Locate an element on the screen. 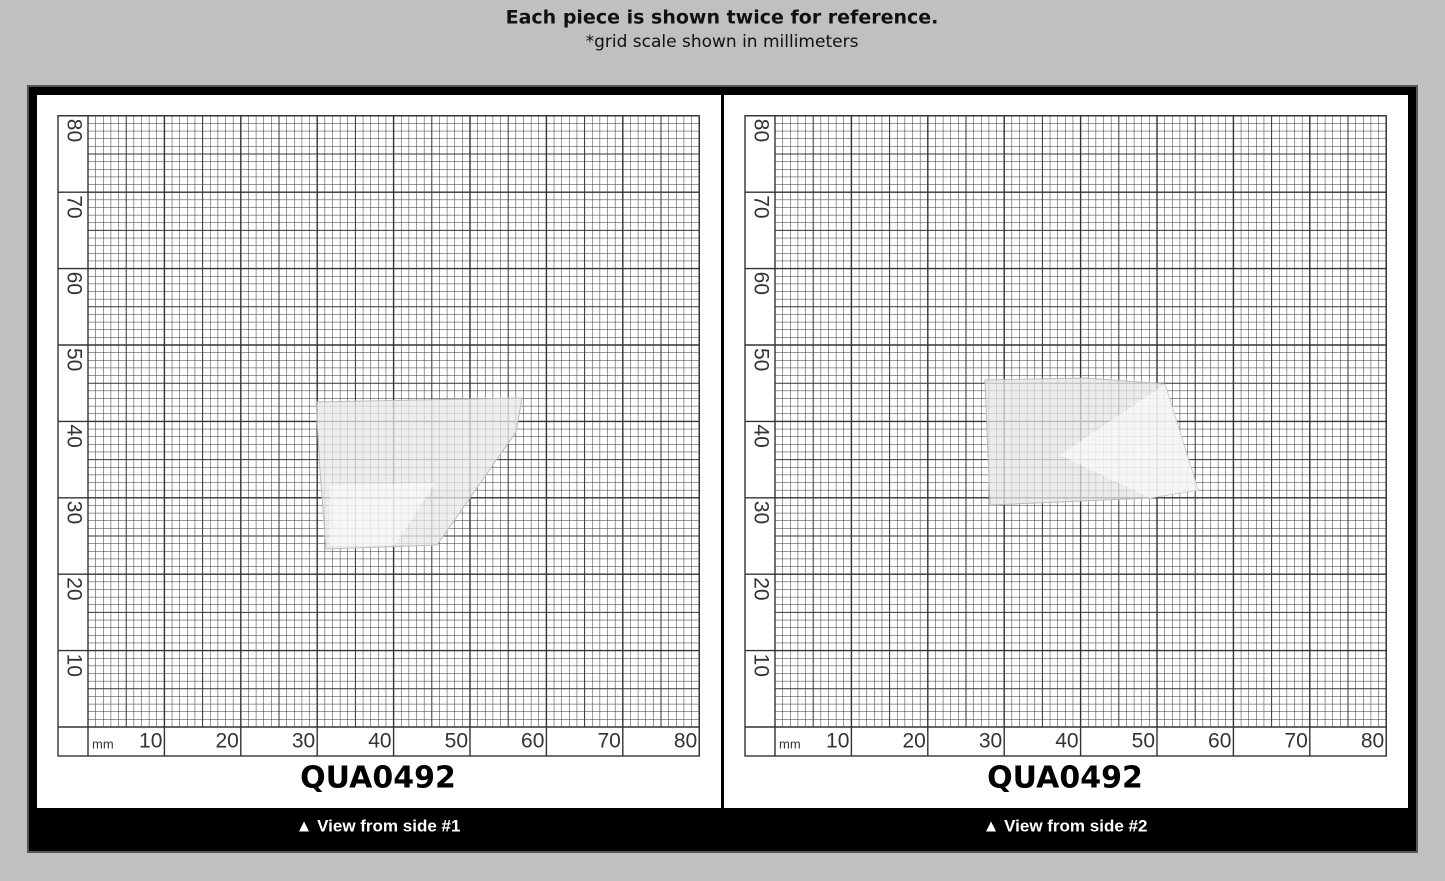  caption: ▲ View from side #2 is located at coordinates (1065, 825).